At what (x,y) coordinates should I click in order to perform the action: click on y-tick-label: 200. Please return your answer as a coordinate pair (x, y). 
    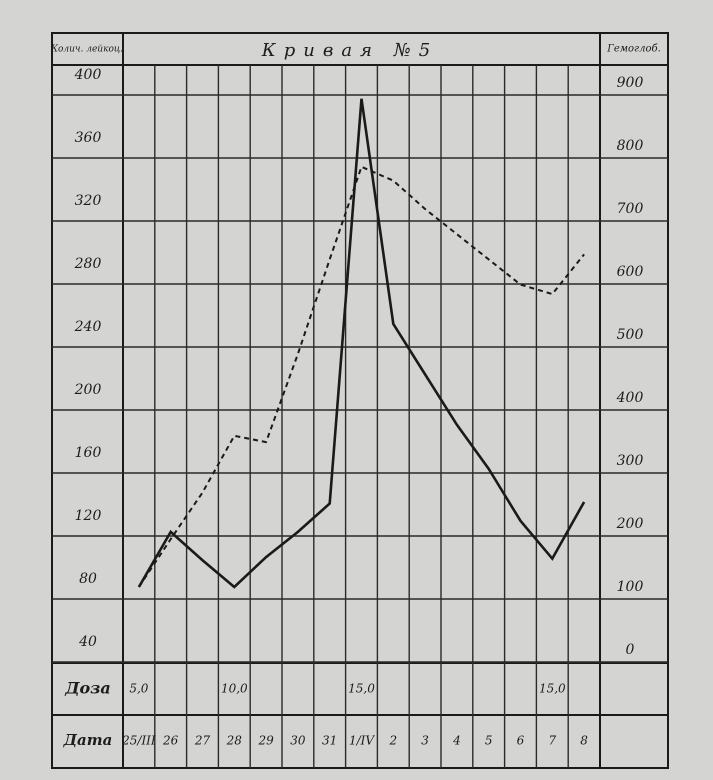
    Looking at the image, I should click on (88, 390).